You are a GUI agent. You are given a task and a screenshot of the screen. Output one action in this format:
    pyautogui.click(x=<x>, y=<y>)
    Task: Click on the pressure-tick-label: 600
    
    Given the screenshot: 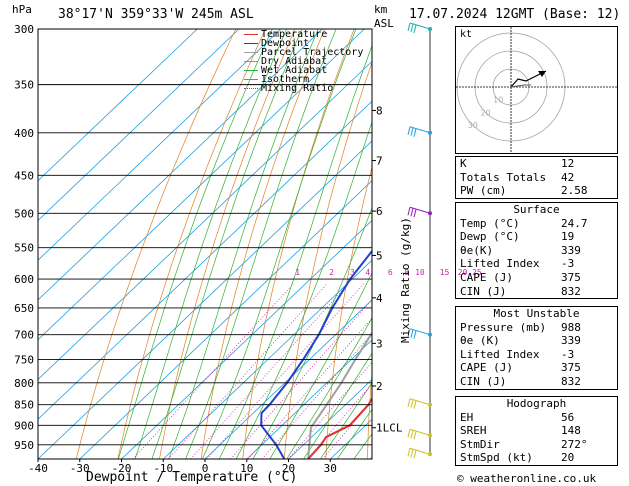 What is the action you would take?
    pyautogui.click(x=24, y=279)
    